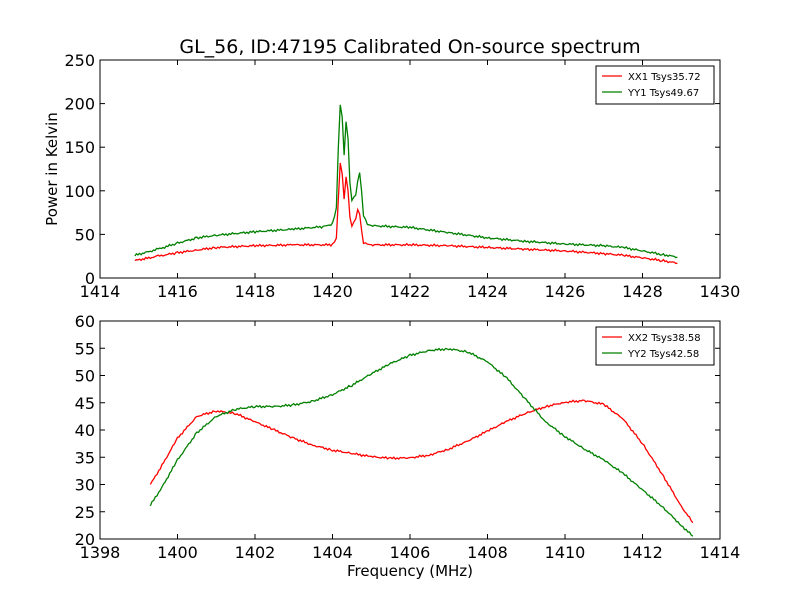 Image resolution: width=800 pixels, height=600 pixels. What do you see at coordinates (410, 552) in the screenshot?
I see `x-tick-label: 1406` at bounding box center [410, 552].